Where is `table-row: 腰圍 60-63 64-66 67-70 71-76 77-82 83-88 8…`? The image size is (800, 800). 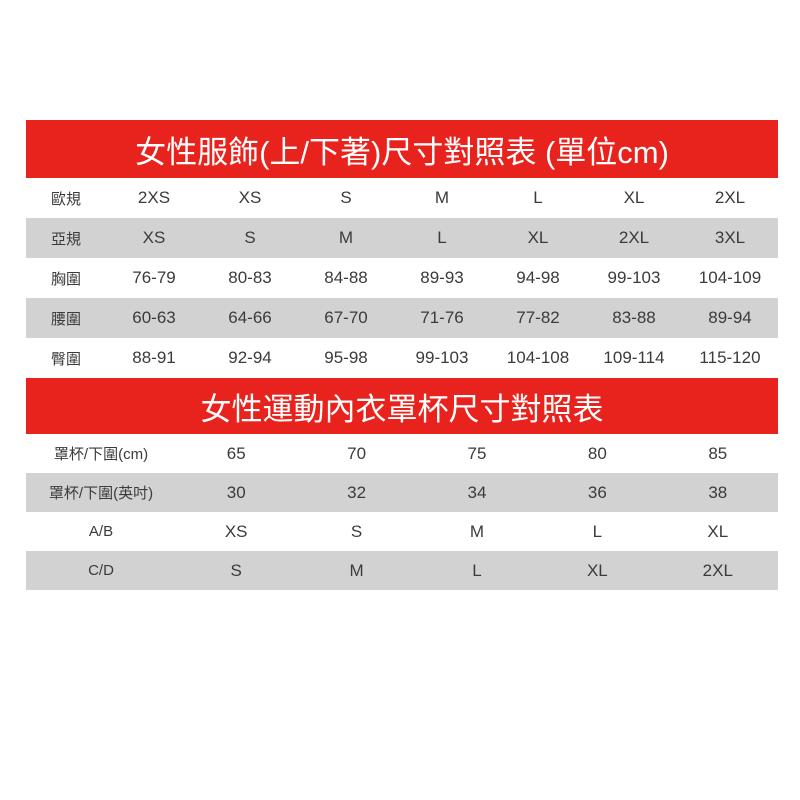 table-row: 腰圍 60-63 64-66 67-70 71-76 77-82 83-88 8… is located at coordinates (402, 318).